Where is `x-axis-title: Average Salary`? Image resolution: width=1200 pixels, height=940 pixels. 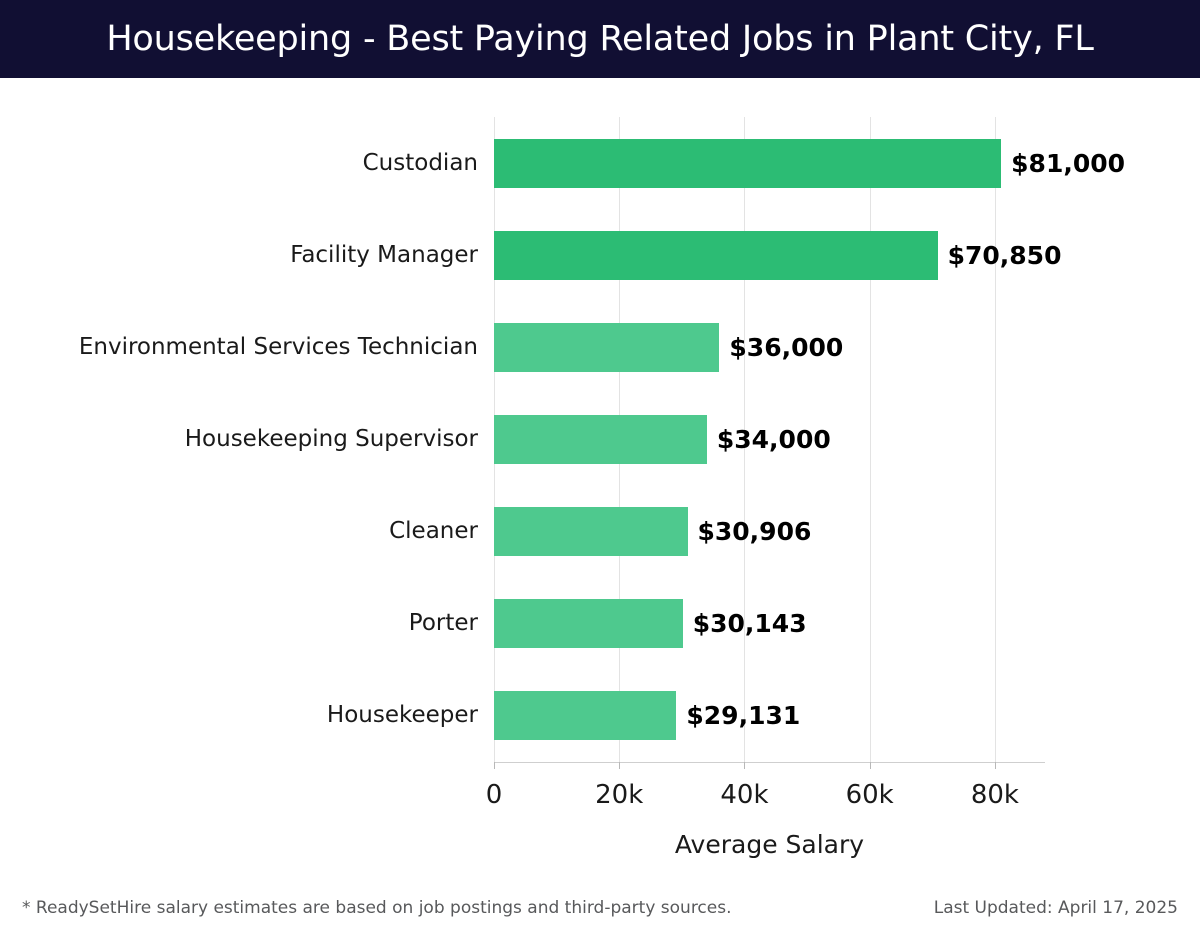
x-axis-title: Average Salary is located at coordinates (769, 844).